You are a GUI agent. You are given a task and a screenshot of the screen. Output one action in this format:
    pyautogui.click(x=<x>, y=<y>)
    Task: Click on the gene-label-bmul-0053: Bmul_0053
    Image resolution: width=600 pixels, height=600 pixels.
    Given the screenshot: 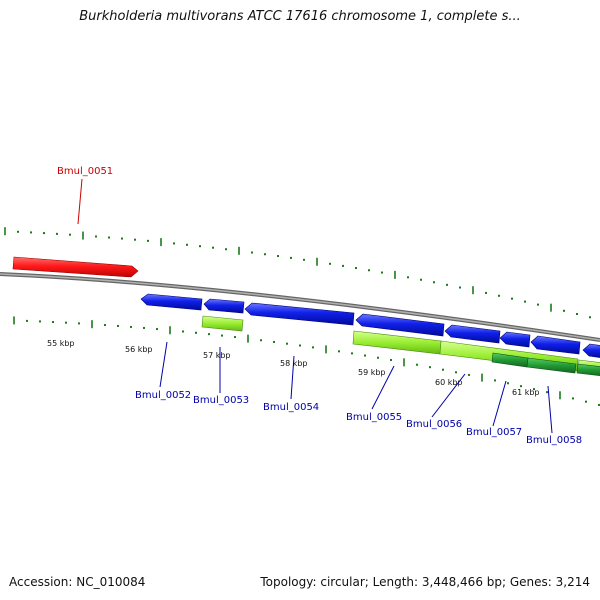 What is the action you would take?
    pyautogui.click(x=221, y=400)
    